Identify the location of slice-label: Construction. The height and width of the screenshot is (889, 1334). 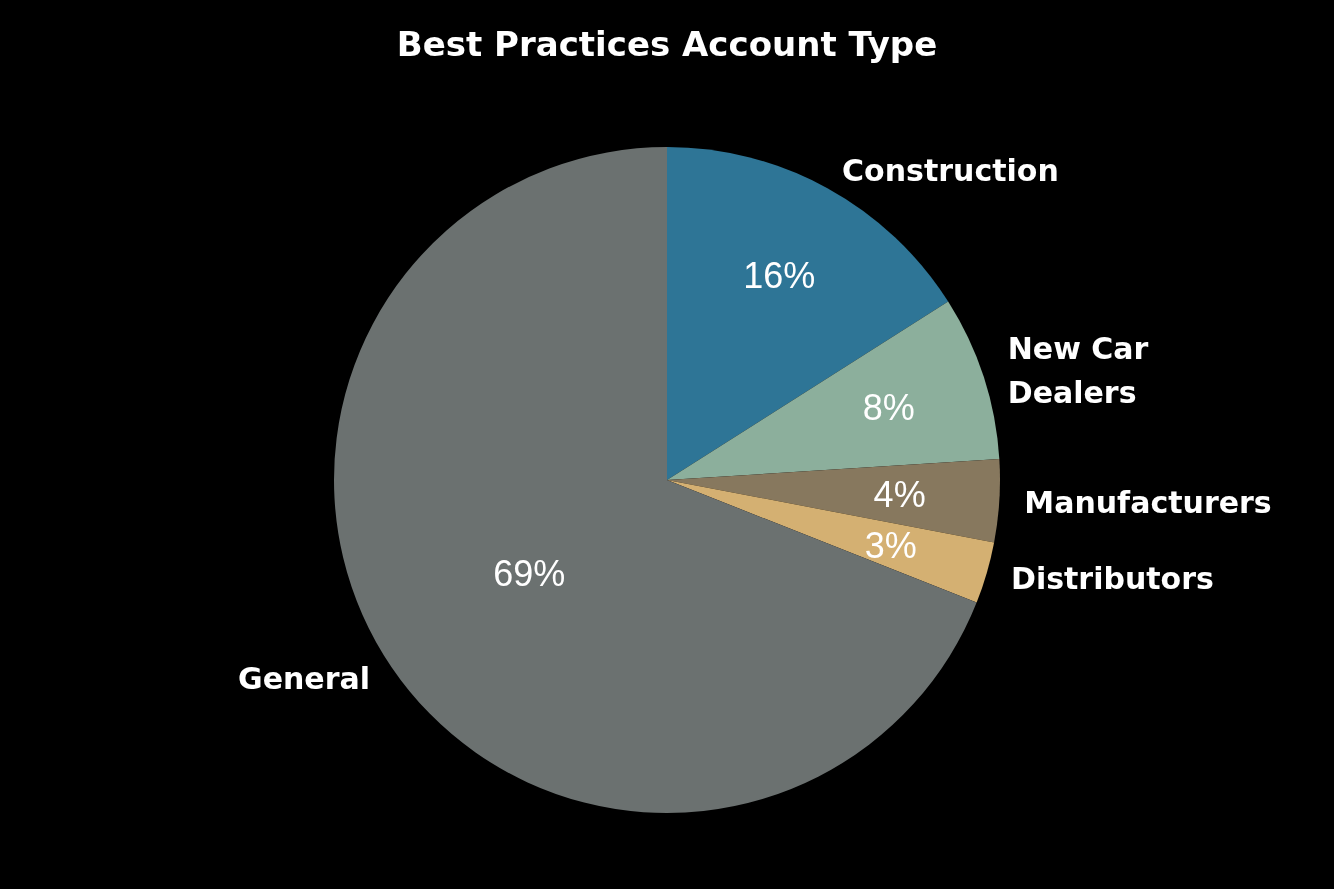
(950, 171).